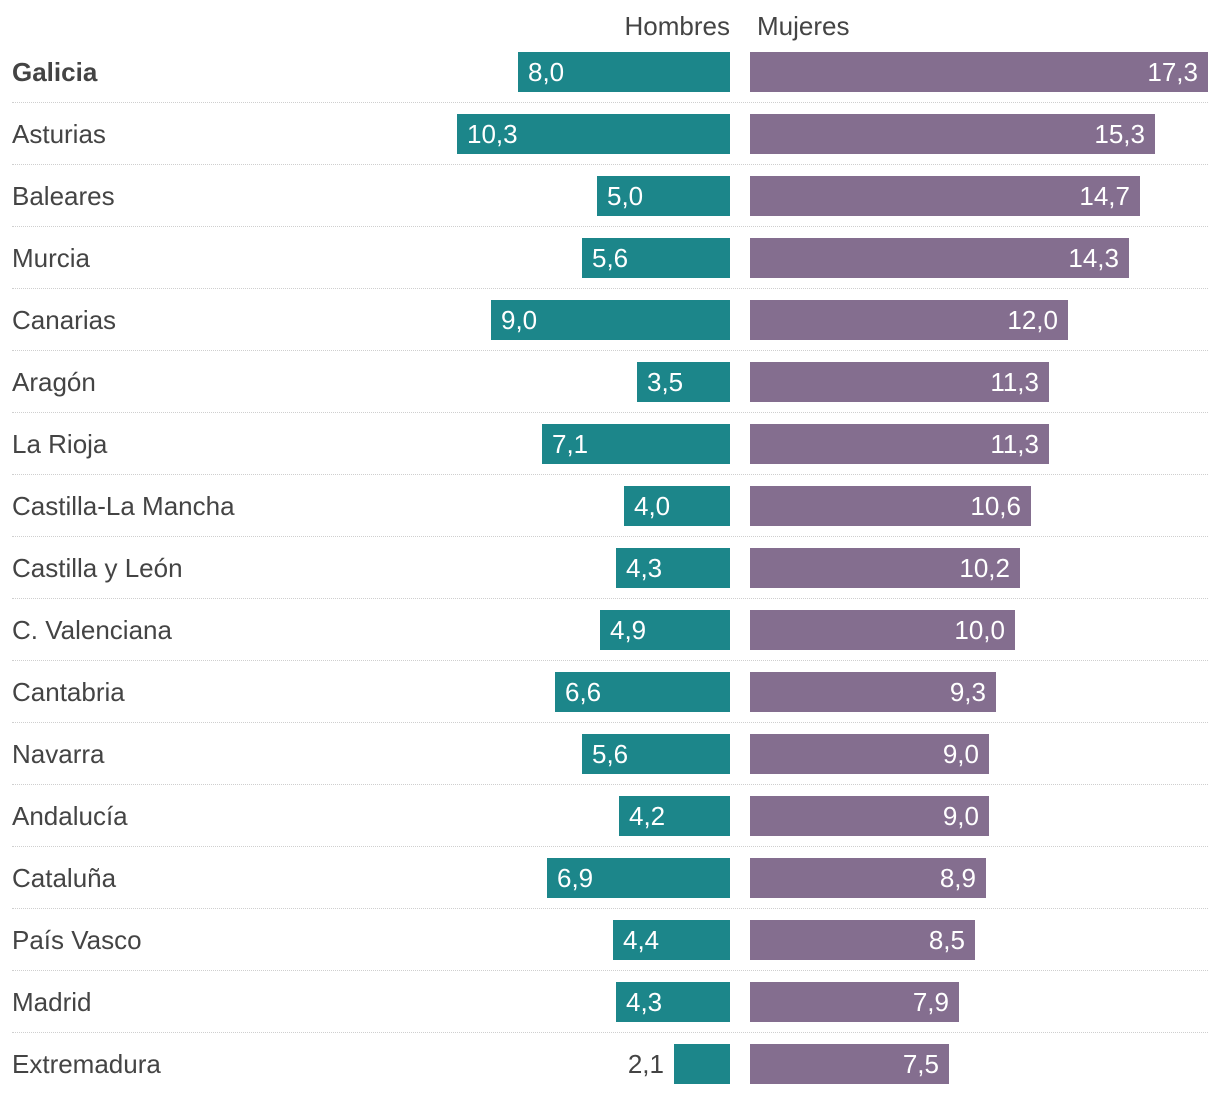 This screenshot has height=1095, width=1220. Describe the element at coordinates (984, 568) in the screenshot. I see `value-label-mujeres: 10,2` at that location.